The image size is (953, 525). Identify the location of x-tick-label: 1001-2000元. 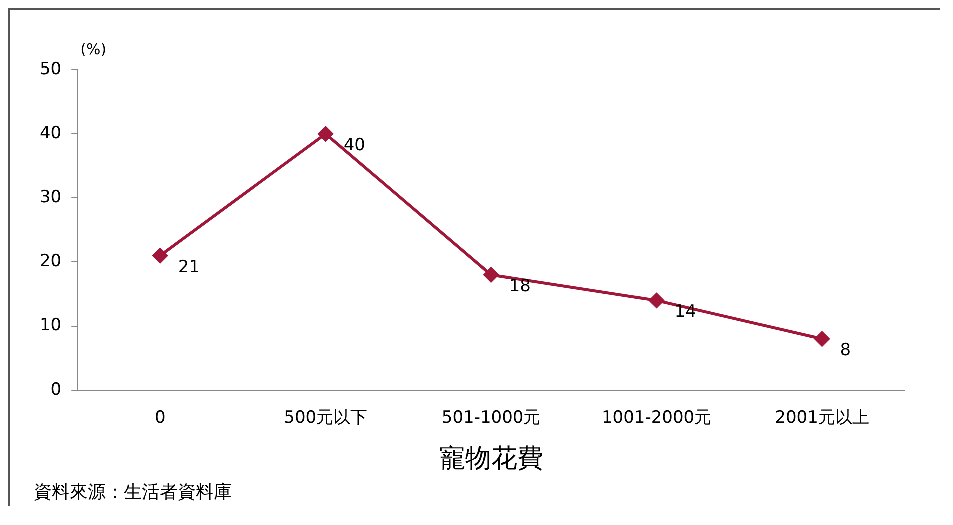
(657, 418).